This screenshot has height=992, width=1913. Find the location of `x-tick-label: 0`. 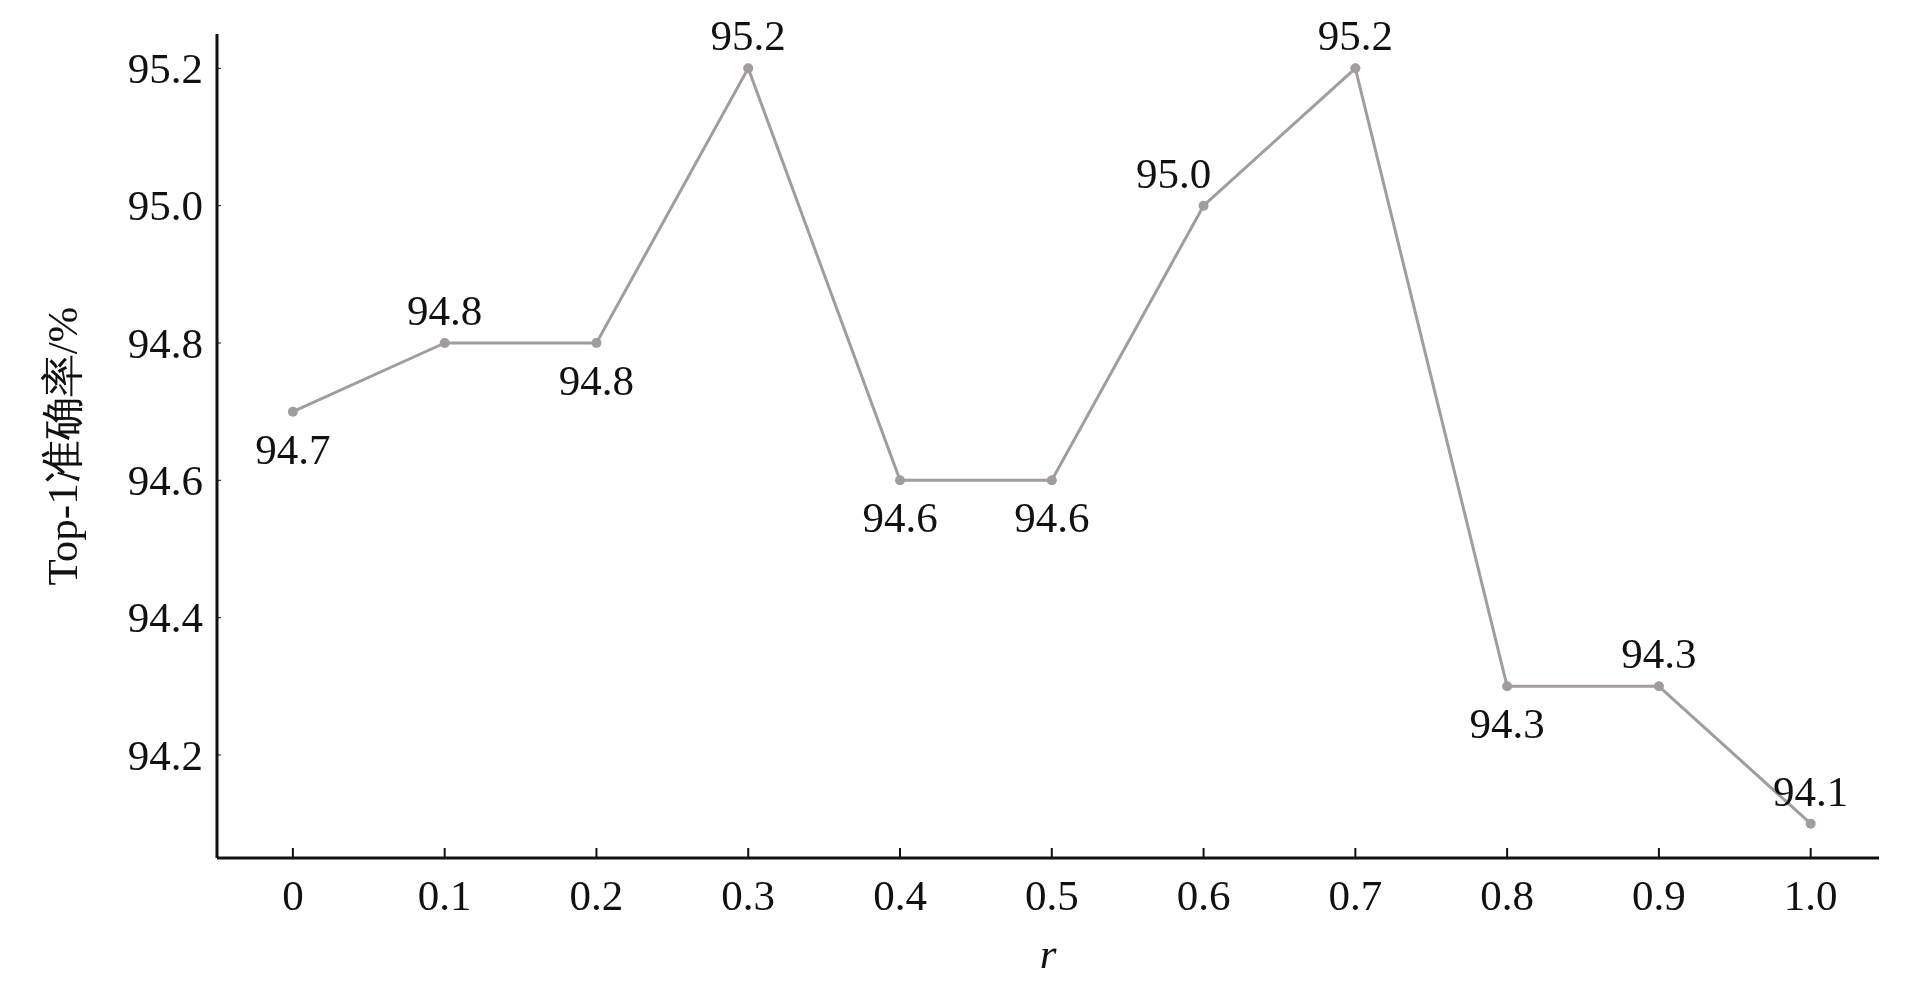

x-tick-label: 0 is located at coordinates (293, 895).